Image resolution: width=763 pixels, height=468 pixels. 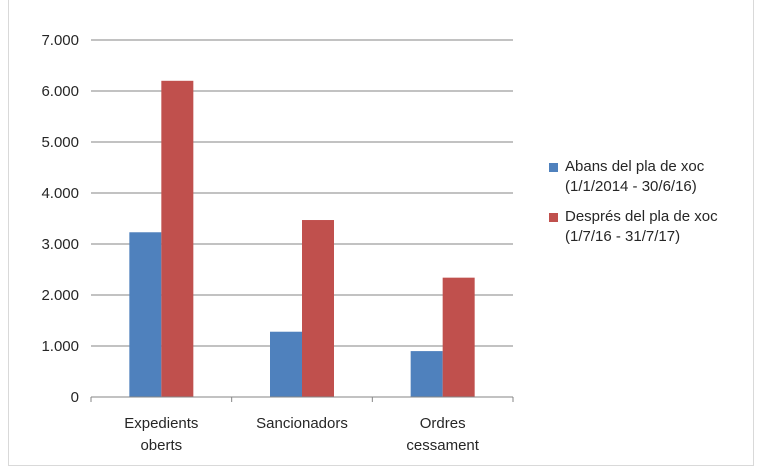 What do you see at coordinates (635, 166) in the screenshot?
I see `legend-label-before-line1: Abans del pla de xoc` at bounding box center [635, 166].